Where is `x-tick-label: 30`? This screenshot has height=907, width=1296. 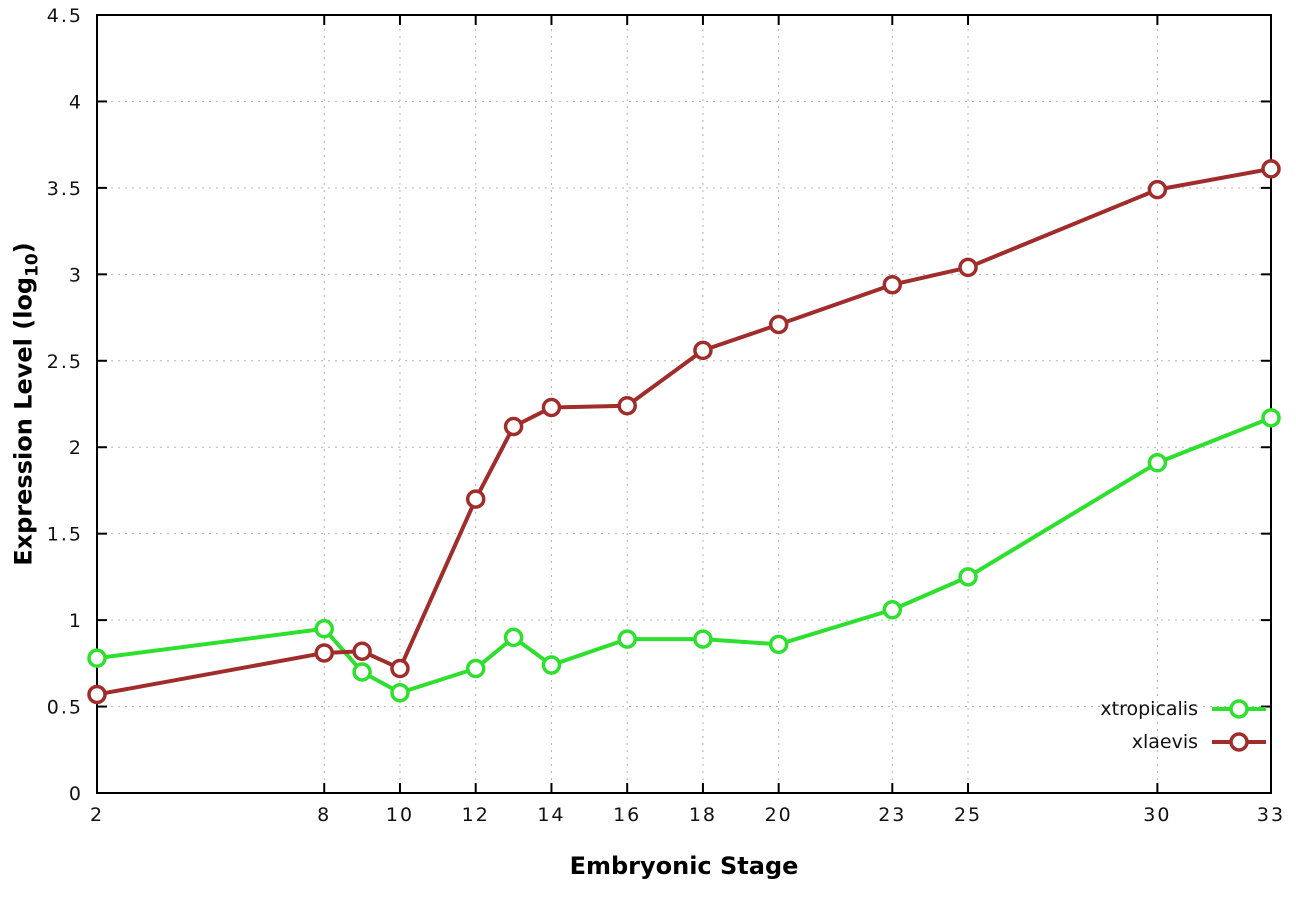 x-tick-label: 30 is located at coordinates (1157, 815).